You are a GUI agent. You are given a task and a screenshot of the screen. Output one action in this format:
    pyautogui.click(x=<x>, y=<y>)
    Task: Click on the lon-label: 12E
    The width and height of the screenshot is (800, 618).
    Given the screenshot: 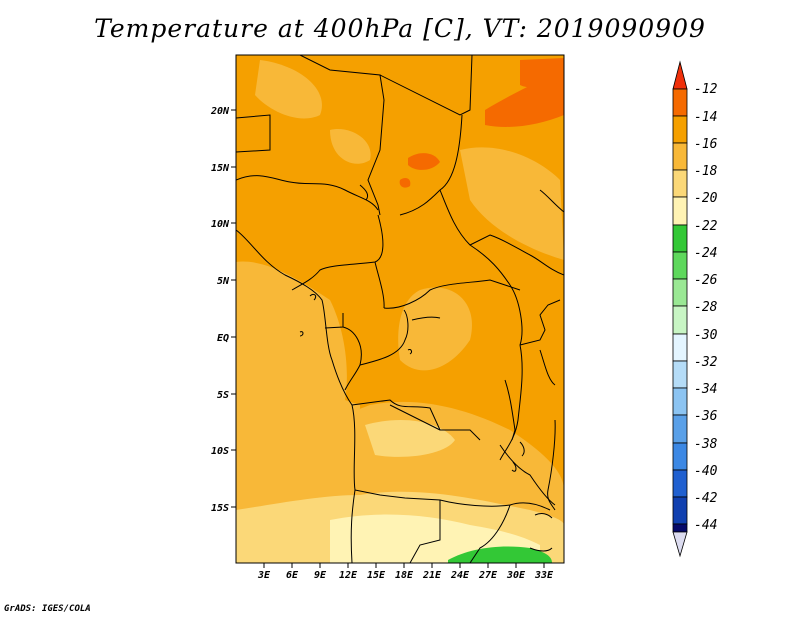 What is the action you would take?
    pyautogui.click(x=348, y=575)
    